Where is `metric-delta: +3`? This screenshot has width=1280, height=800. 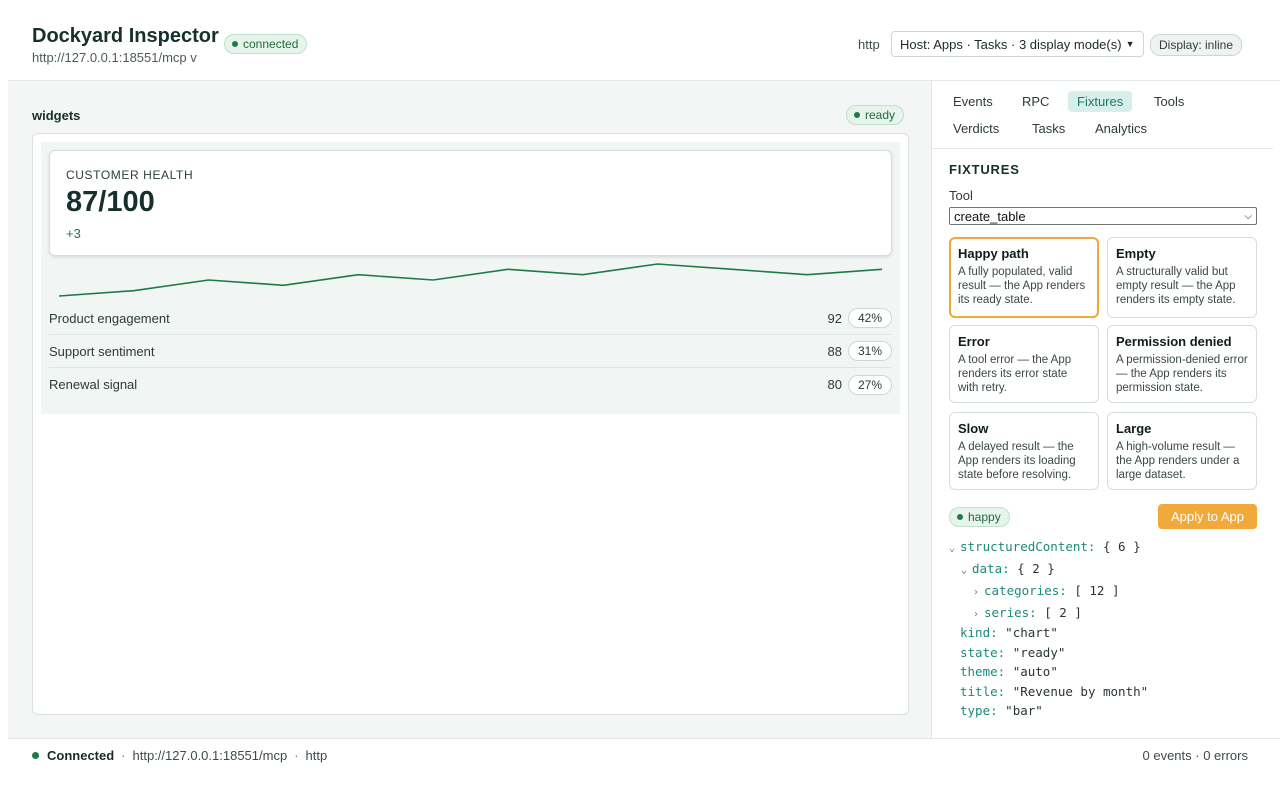
metric-delta: +3 is located at coordinates (73, 233).